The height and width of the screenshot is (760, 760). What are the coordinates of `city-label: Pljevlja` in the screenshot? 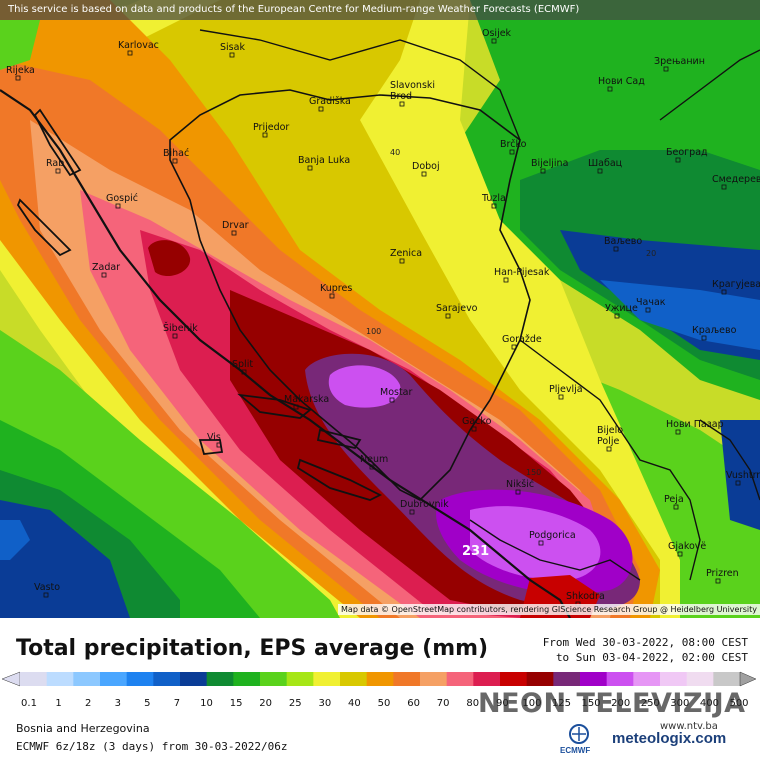 It's located at (566, 389).